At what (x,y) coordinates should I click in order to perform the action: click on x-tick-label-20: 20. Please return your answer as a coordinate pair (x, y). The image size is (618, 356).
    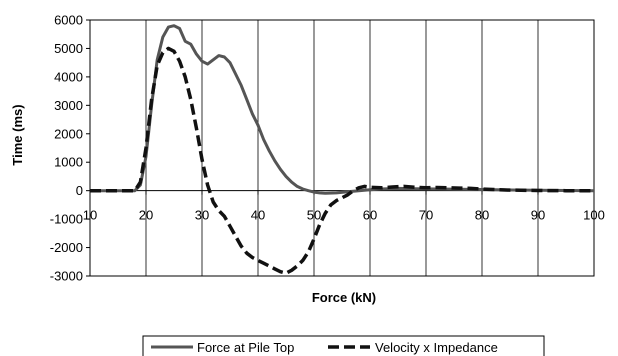
    Looking at the image, I should click on (146, 215).